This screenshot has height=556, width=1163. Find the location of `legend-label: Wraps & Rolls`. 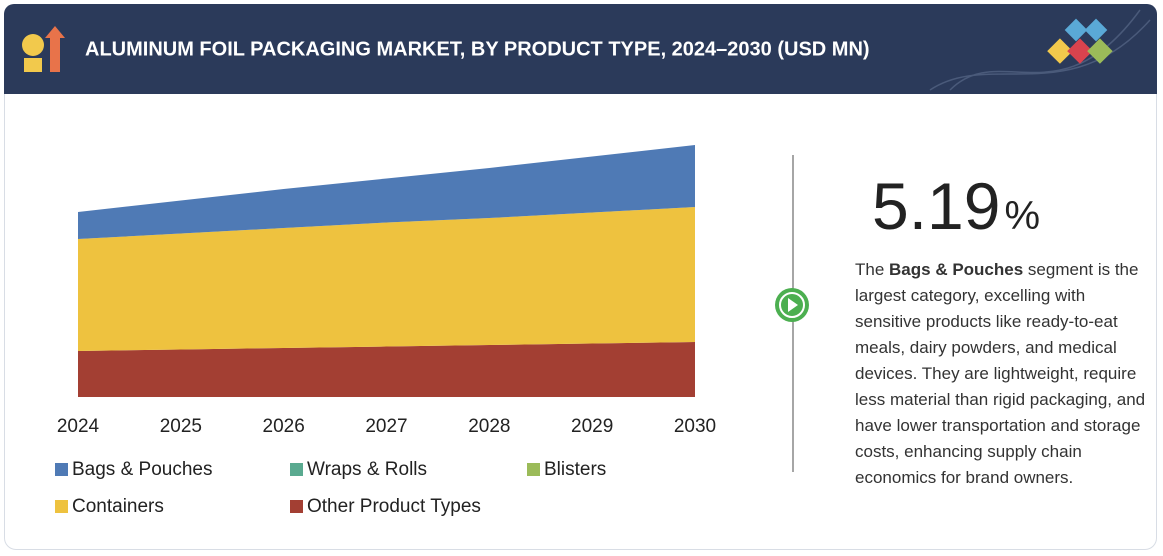

legend-label: Wraps & Rolls is located at coordinates (367, 469).